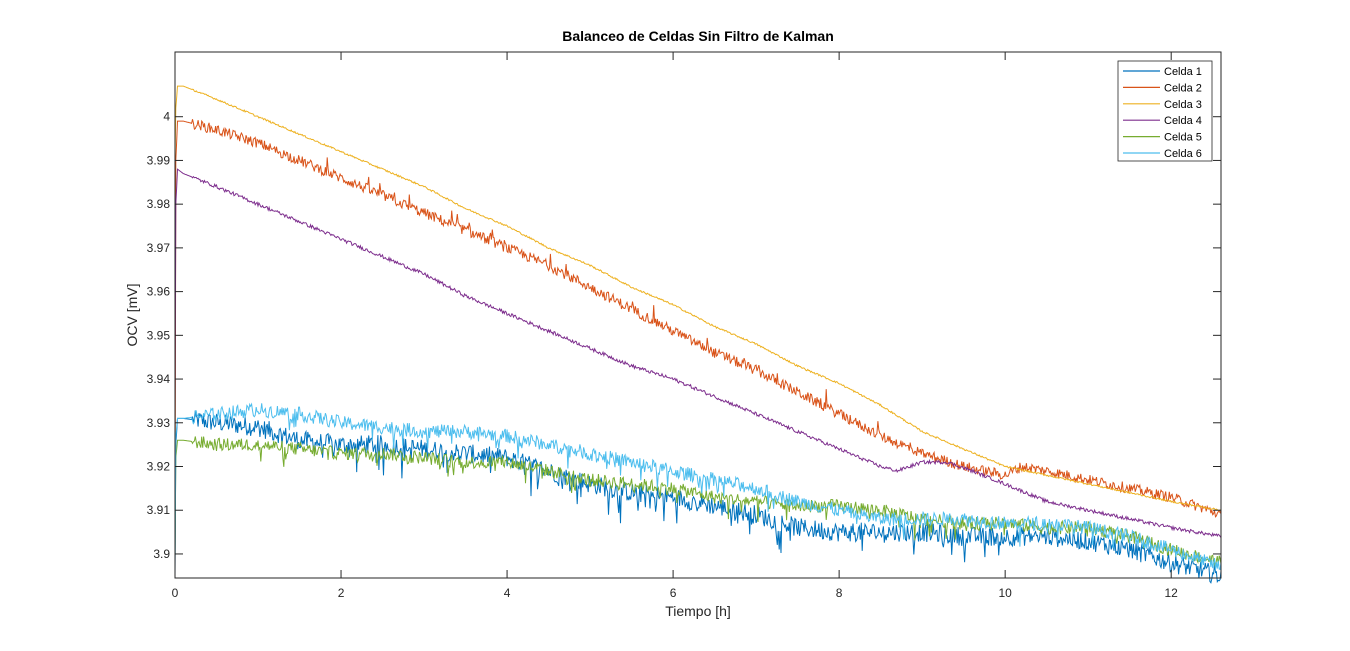 Image resolution: width=1350 pixels, height=651 pixels. I want to click on y-tick-label: 3.95, so click(159, 335).